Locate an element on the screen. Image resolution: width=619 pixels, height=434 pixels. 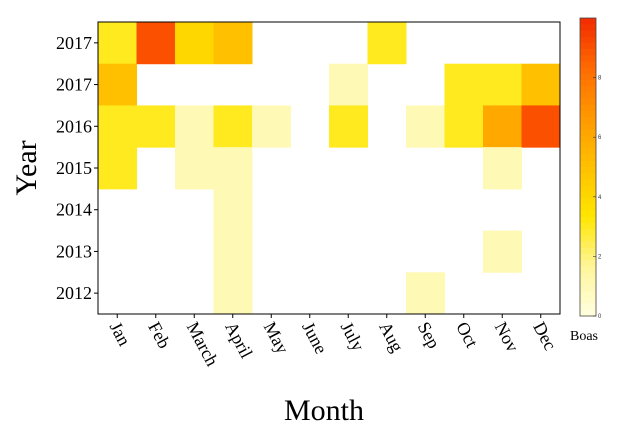
x-tick-label: Jan is located at coordinates (120, 333).